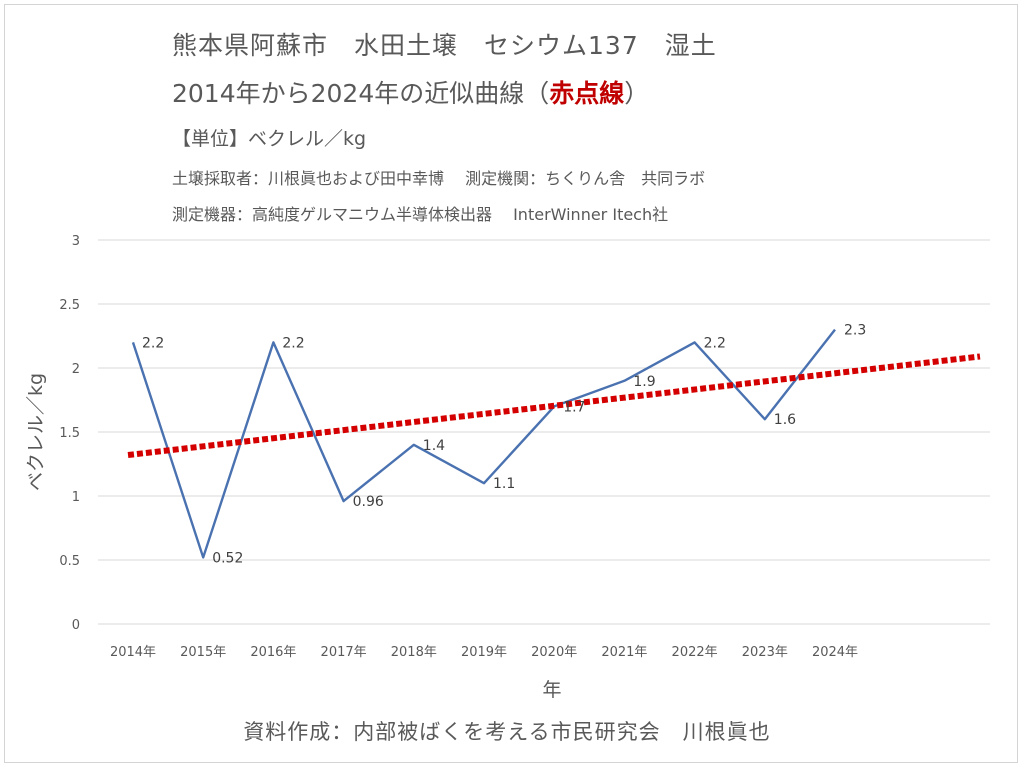 Image resolution: width=1024 pixels, height=769 pixels. Describe the element at coordinates (507, 732) in the screenshot. I see `footer-credit: 資料作成：内部被ばくを考える市民研究会 川根眞也` at that location.